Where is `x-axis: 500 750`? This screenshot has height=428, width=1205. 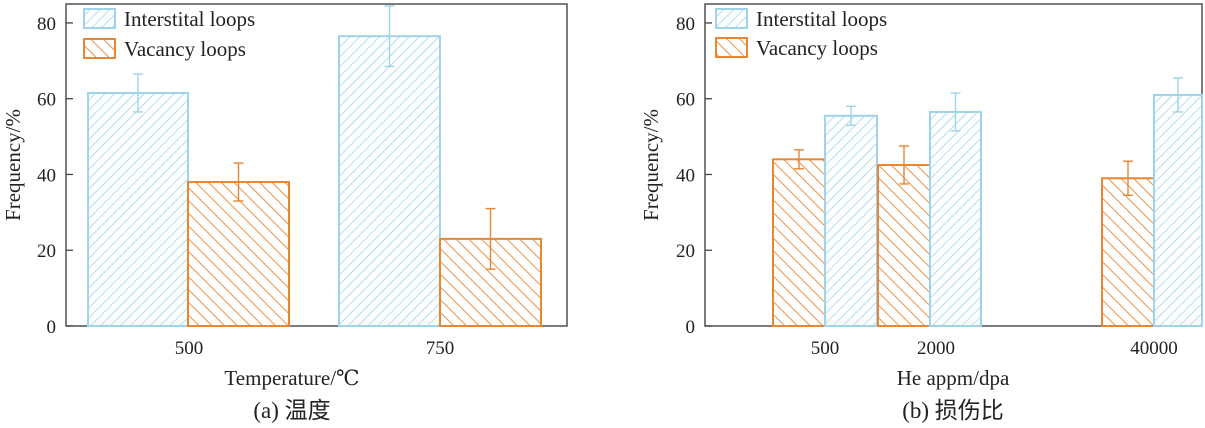 x-axis: 500 750 is located at coordinates (315, 348).